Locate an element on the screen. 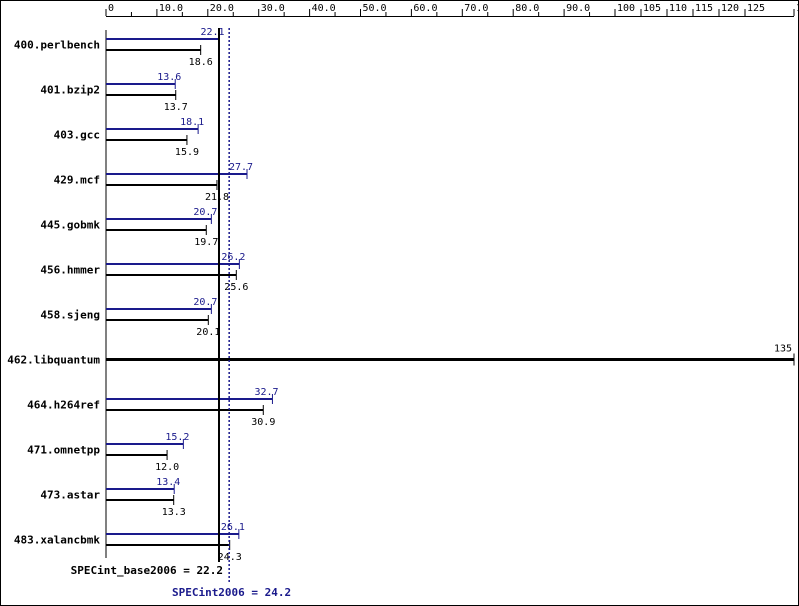 This screenshot has height=606, width=799. benchmark-label: 429.mcf is located at coordinates (77, 180).